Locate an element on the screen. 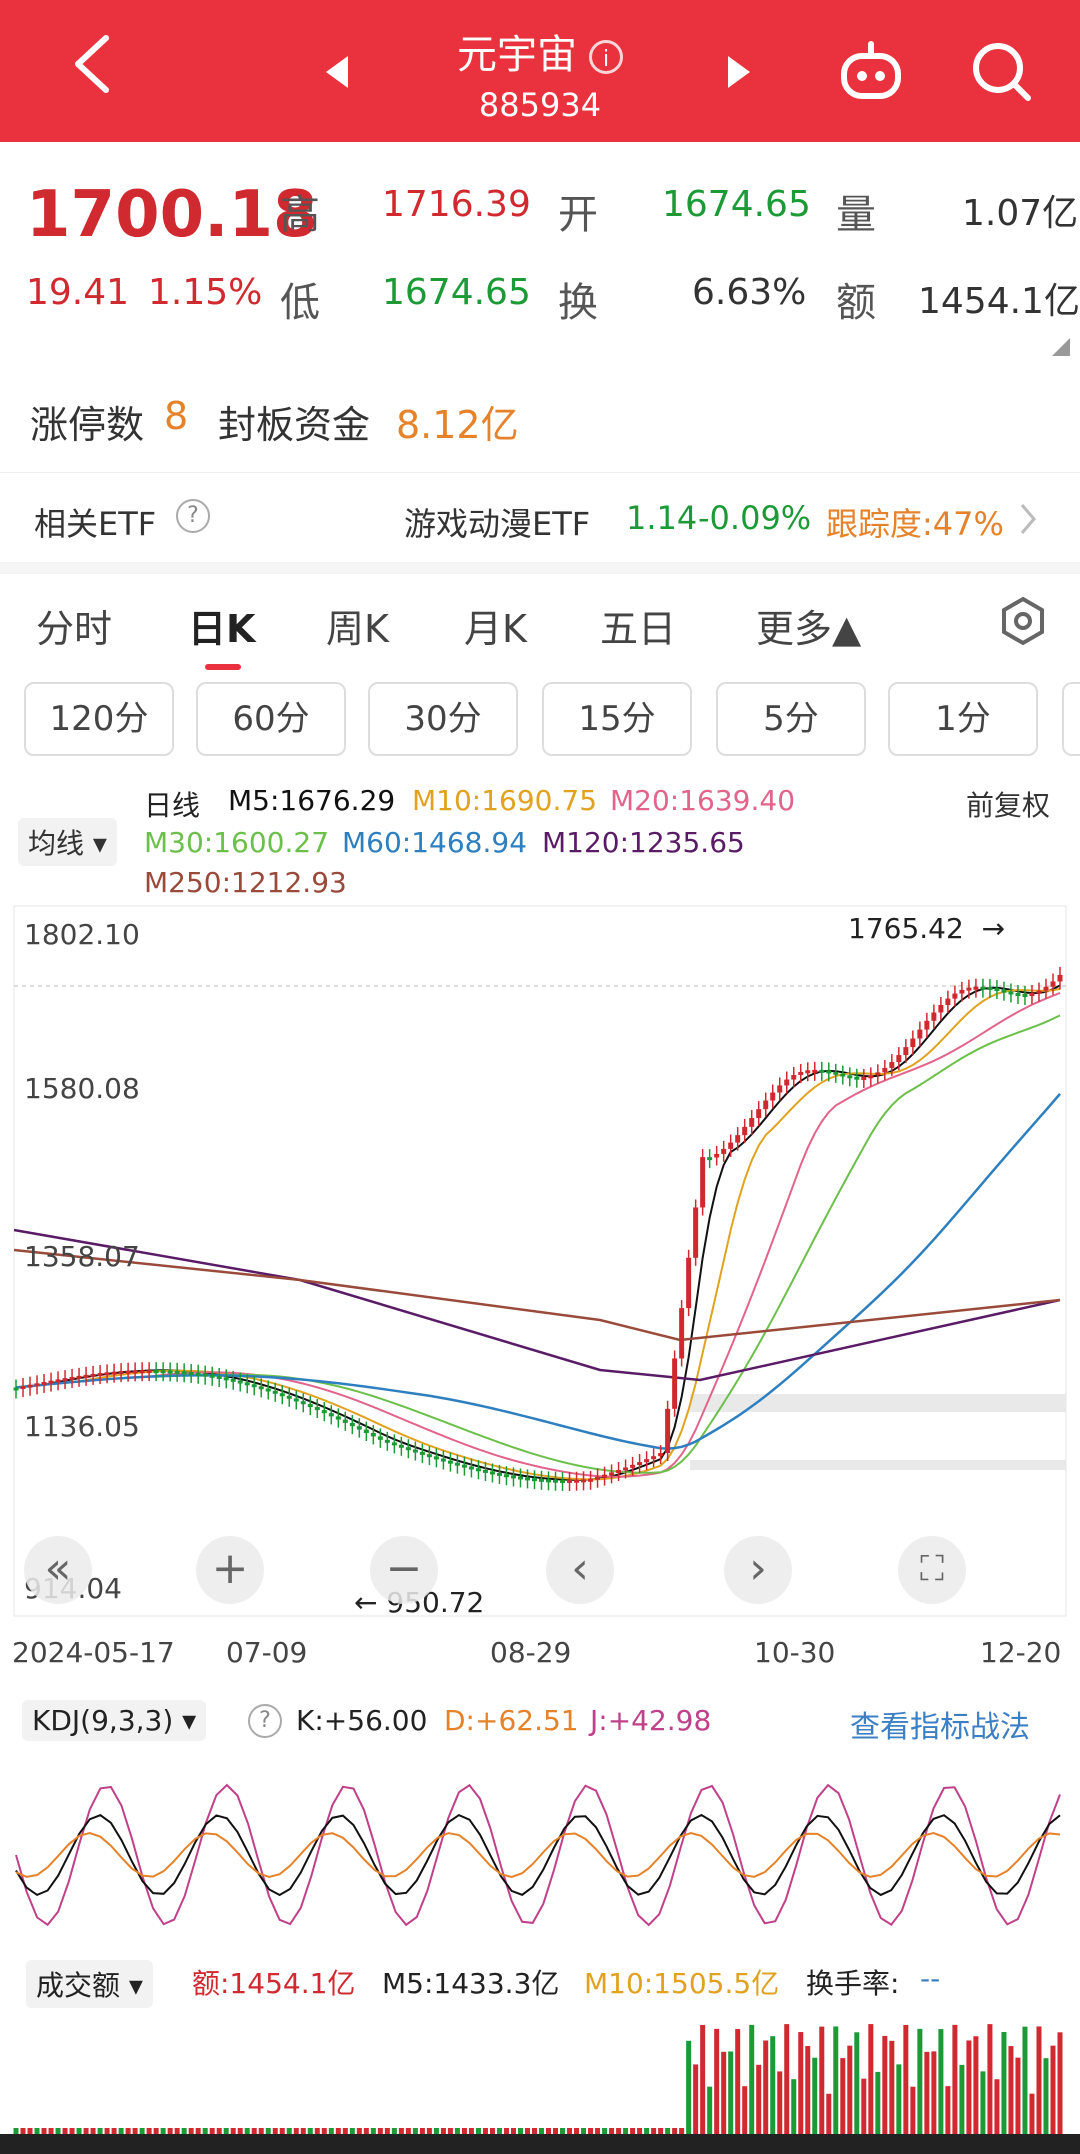 The image size is (1080, 2154). expand-corner-icon is located at coordinates (1061, 347).